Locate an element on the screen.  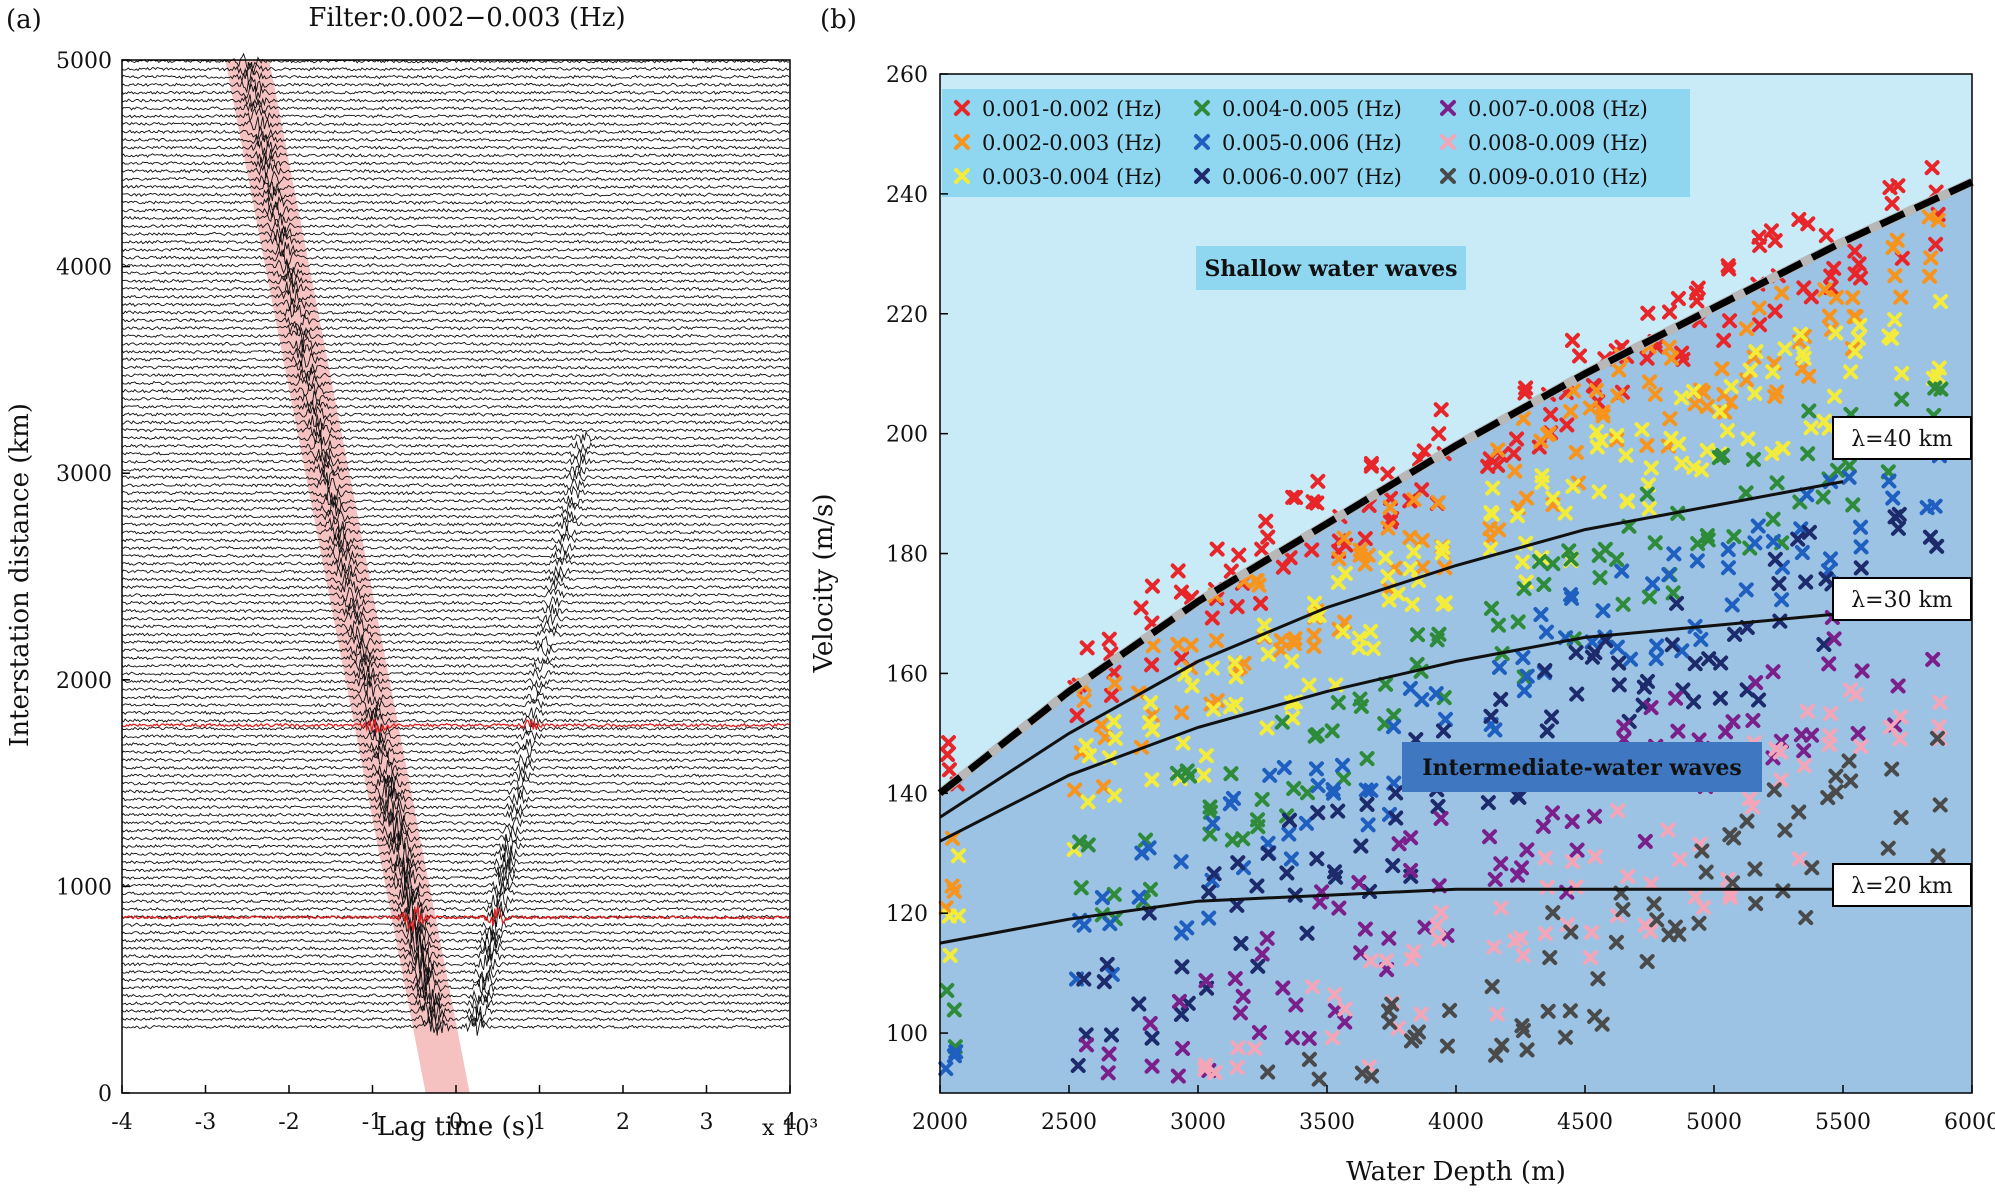
lambda20-label-box is located at coordinates (1902, 885).